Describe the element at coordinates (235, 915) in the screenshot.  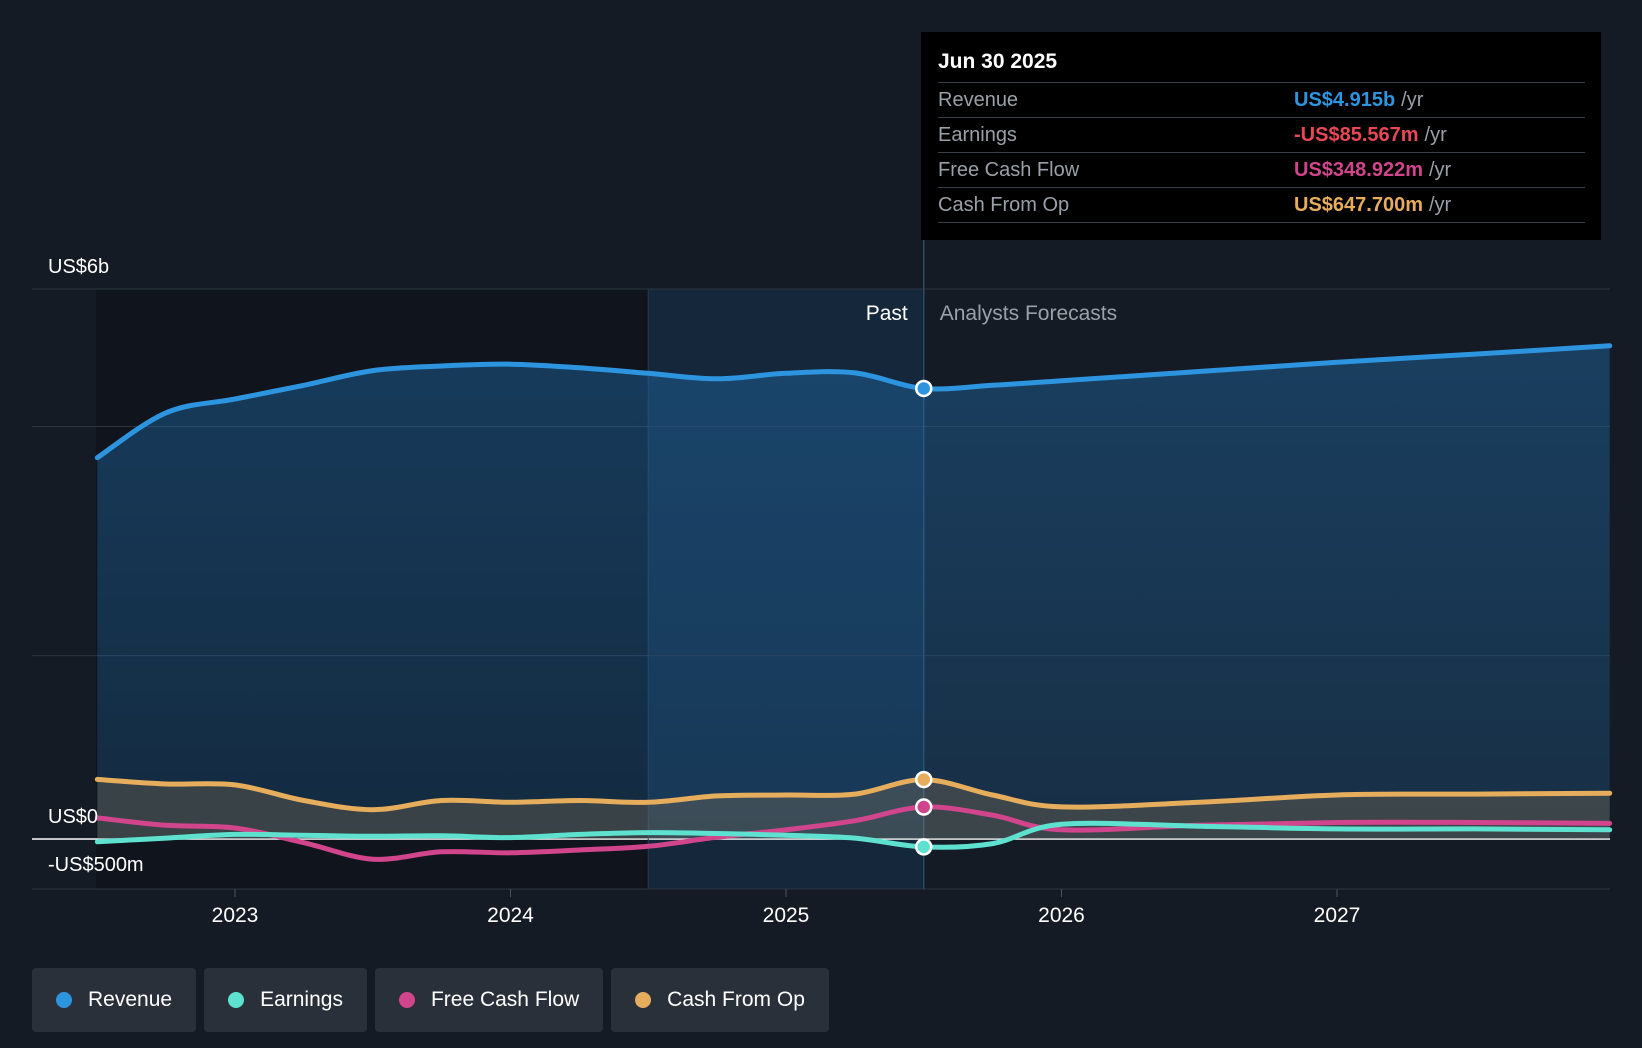
I see `x-tick-label: 2023` at that location.